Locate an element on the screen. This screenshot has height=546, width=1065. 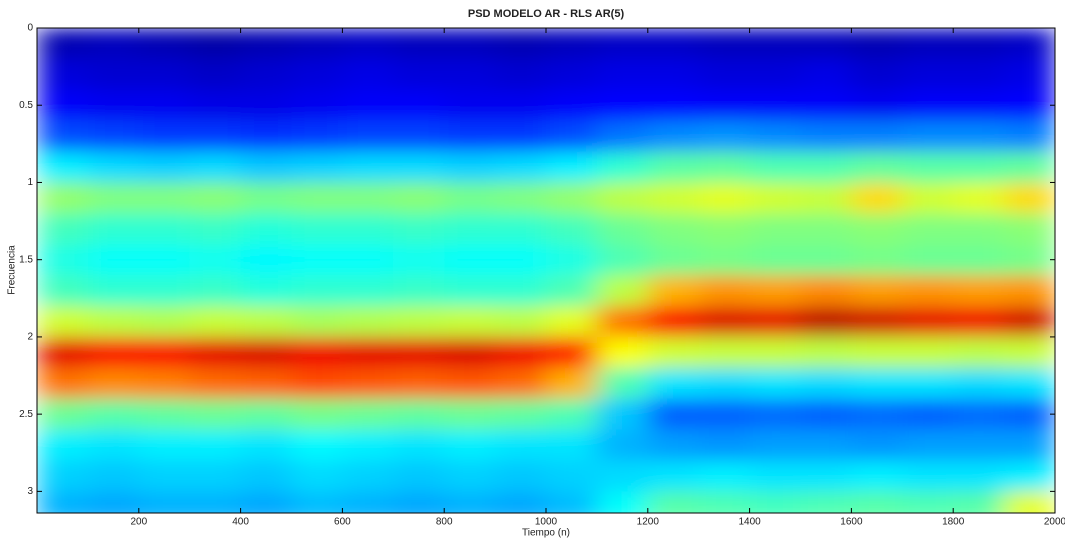
x-tick-label: 1600 is located at coordinates (851, 522).